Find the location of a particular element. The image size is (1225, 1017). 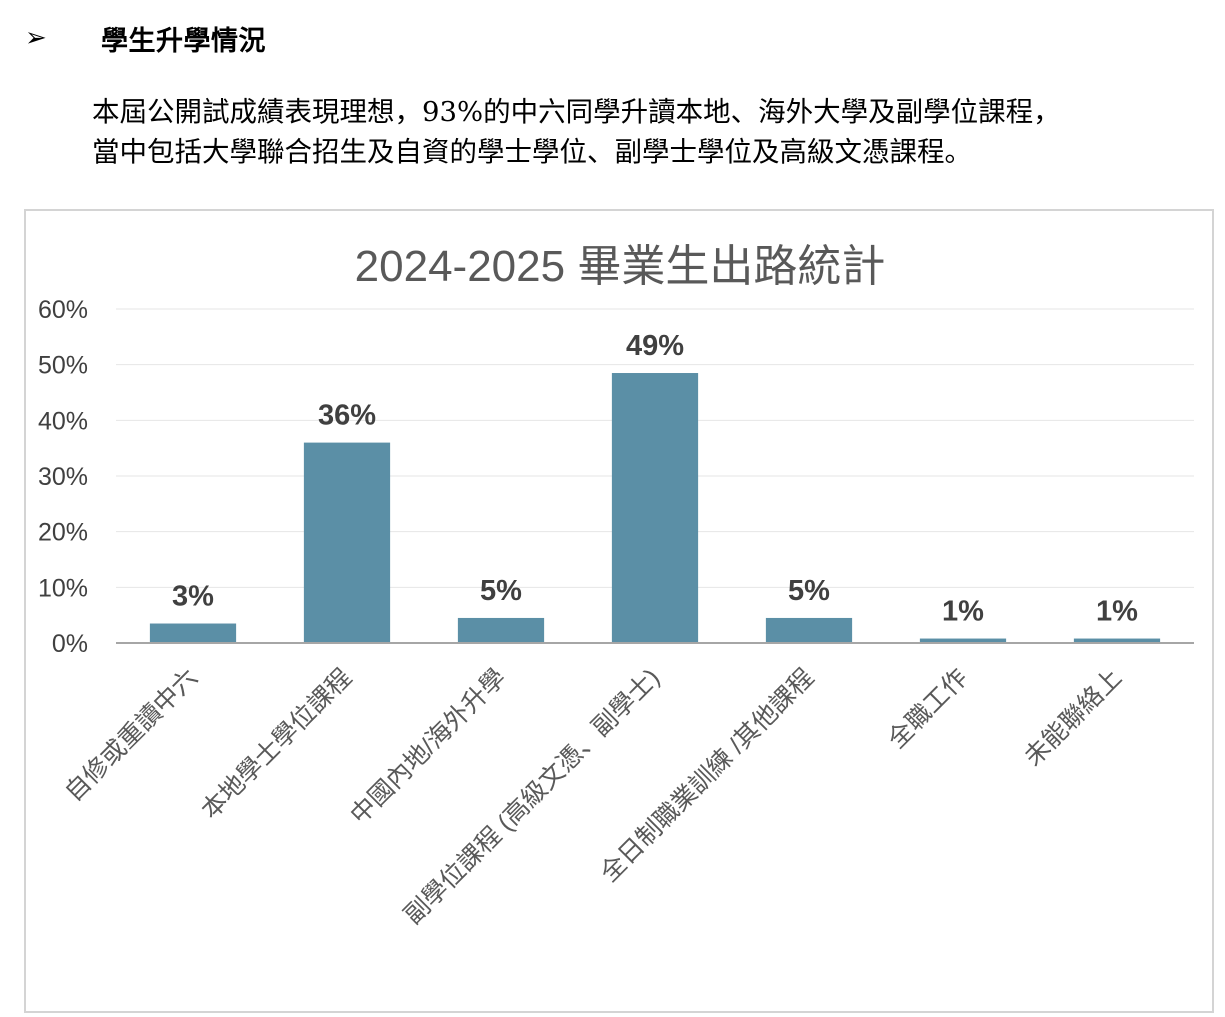

x-tick-label: 本地學士學位課程 is located at coordinates (276, 743).